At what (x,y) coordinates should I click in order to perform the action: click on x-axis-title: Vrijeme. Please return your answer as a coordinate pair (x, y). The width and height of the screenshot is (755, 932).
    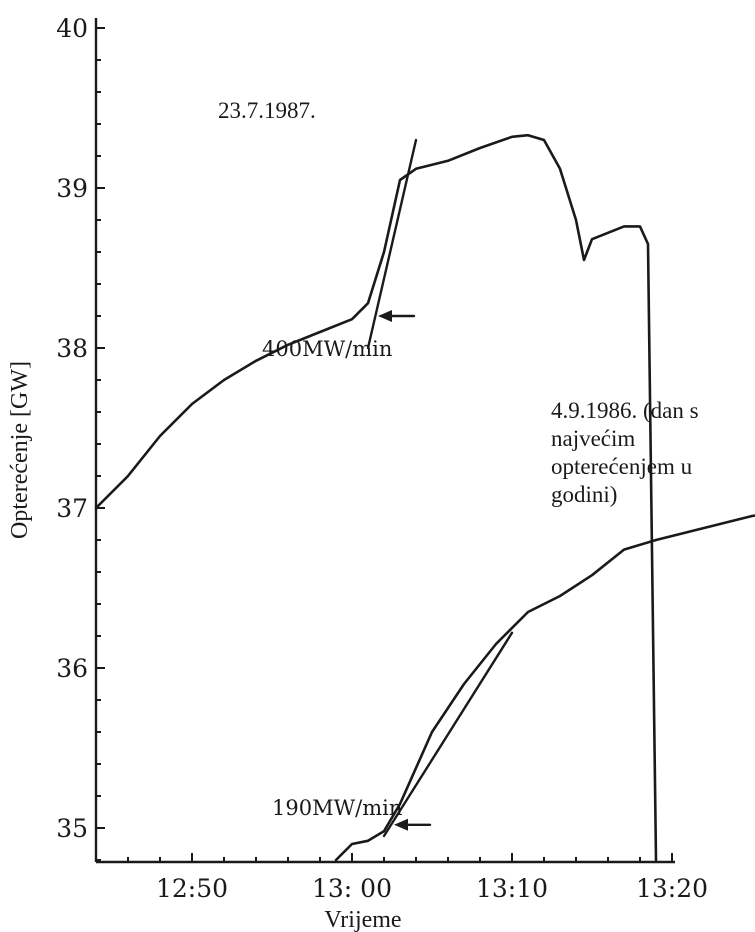
    Looking at the image, I should click on (362, 919).